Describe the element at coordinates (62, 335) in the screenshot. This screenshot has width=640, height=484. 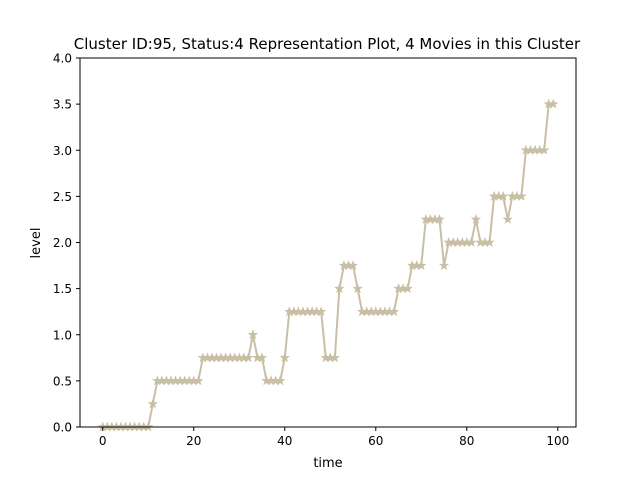
I see `y-tick-label: 1.0` at that location.